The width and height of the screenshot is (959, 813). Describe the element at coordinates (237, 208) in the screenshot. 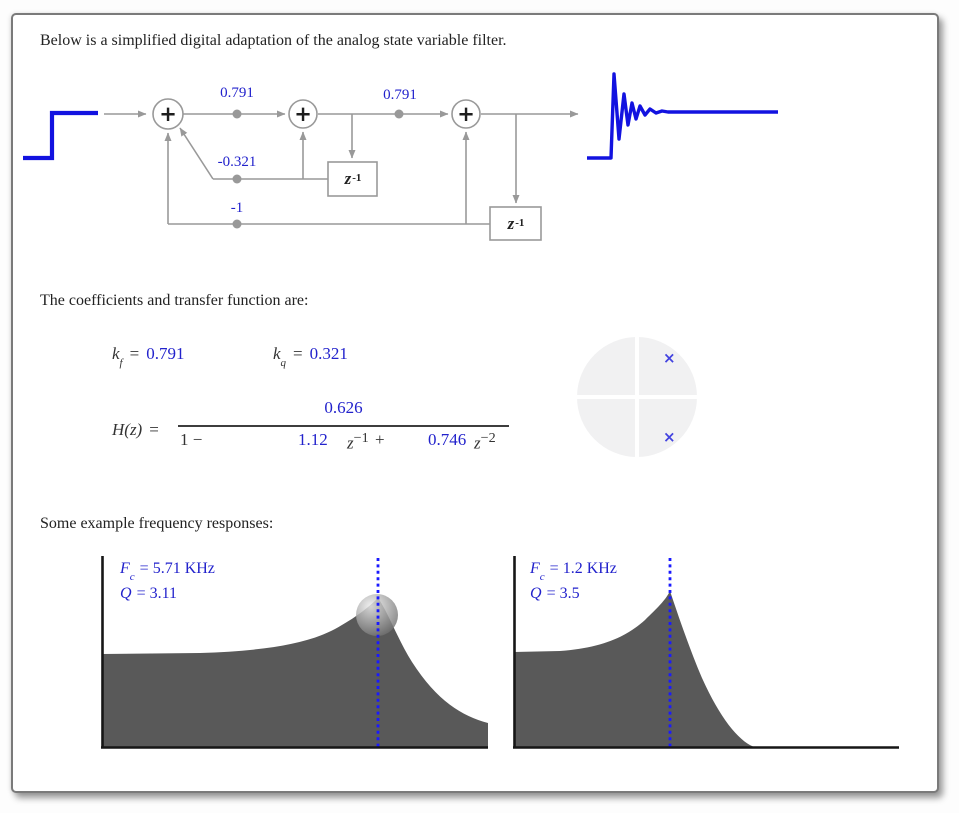

I see `gain-label-unity: -1` at that location.